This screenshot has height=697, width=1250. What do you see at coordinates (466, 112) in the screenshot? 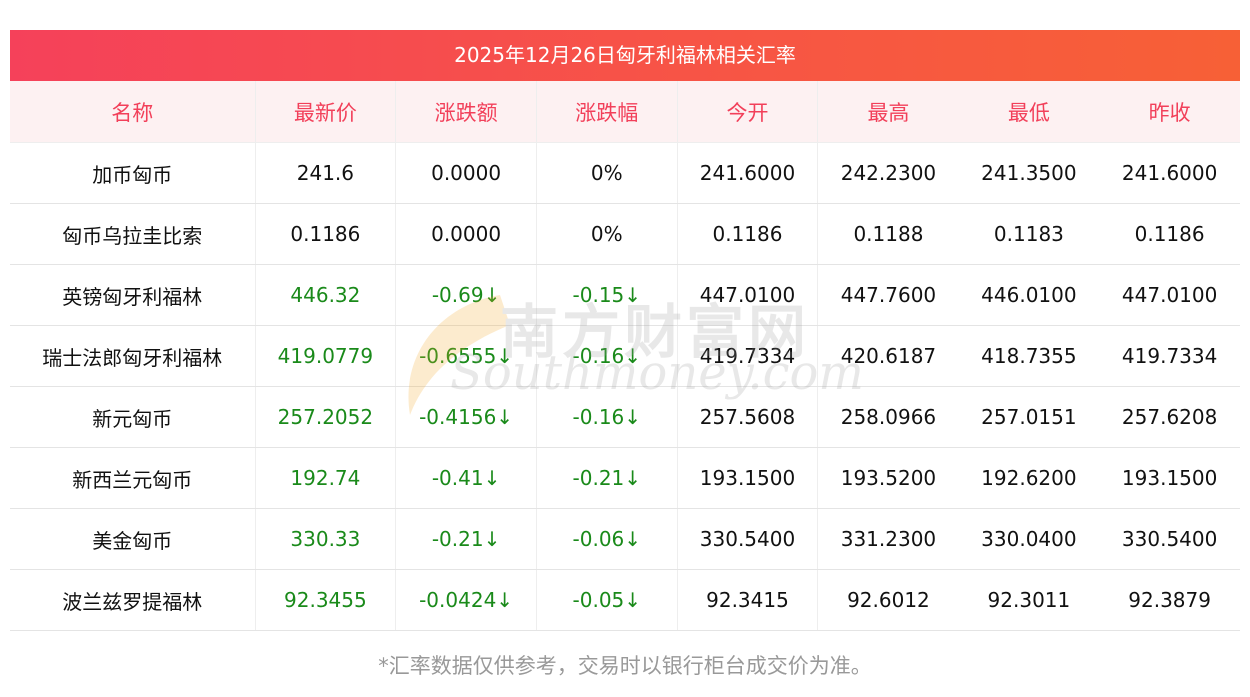
I see `column-header-change: 涨跌额` at bounding box center [466, 112].